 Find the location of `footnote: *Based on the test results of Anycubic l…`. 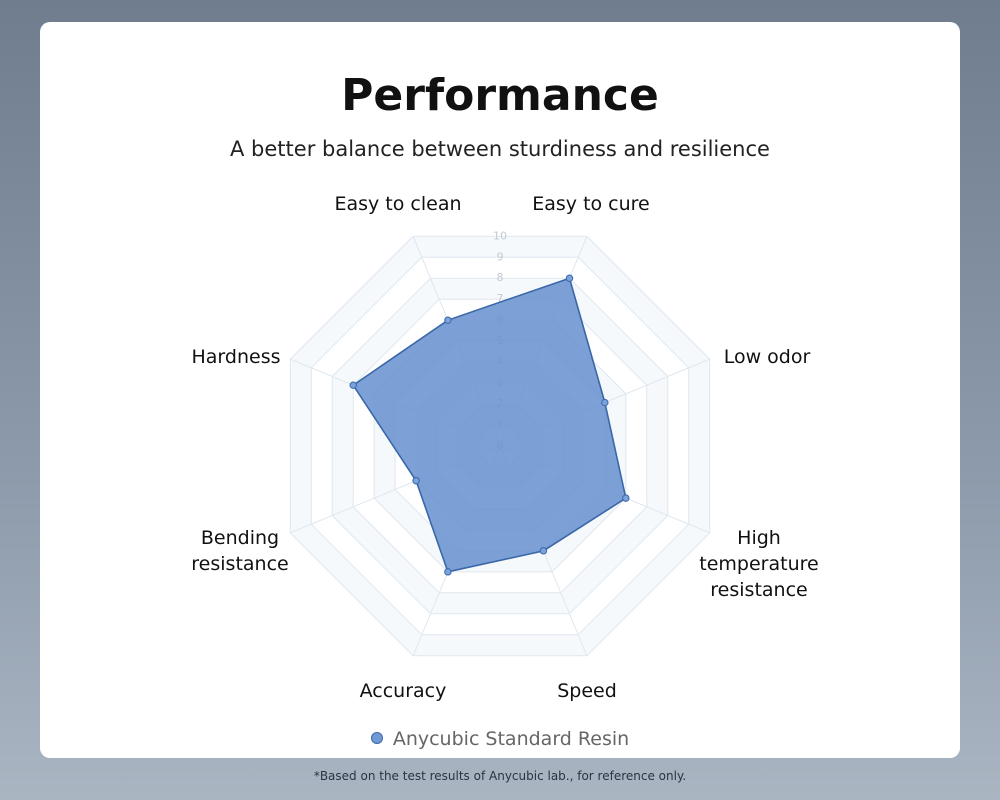

footnote: *Based on the test results of Anycubic l… is located at coordinates (500, 776).